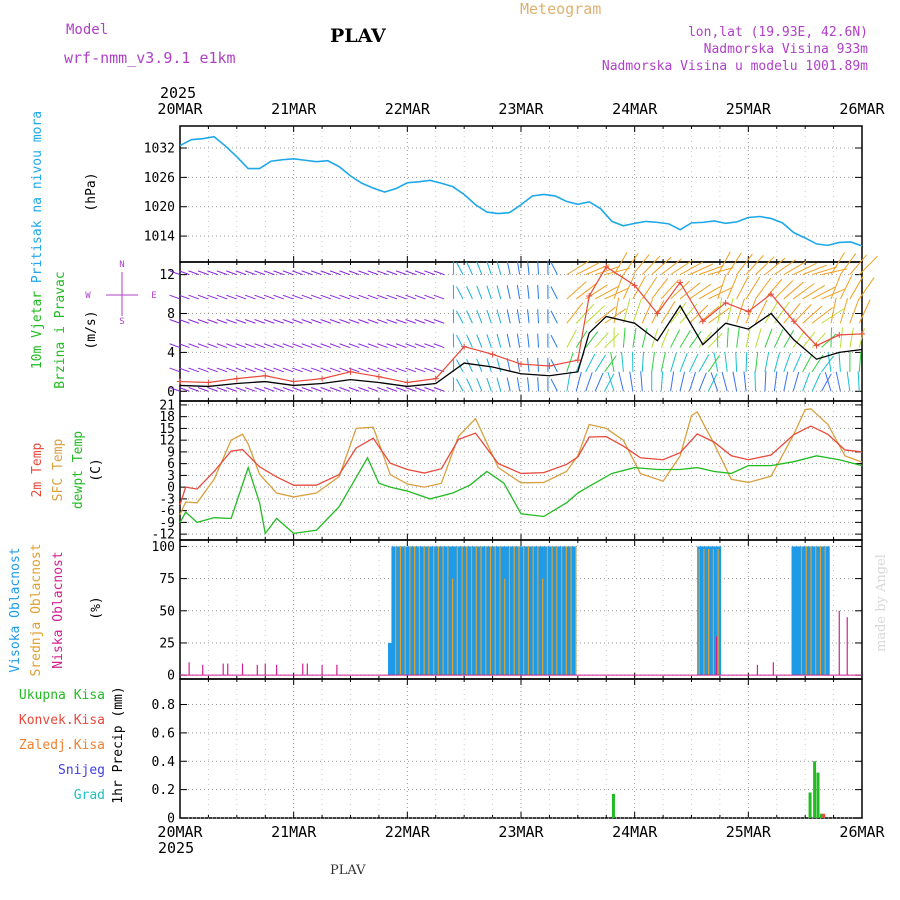 This screenshot has height=900, width=900. Describe the element at coordinates (635, 832) in the screenshot. I see `x-tick-label-bottom: 24MAR` at that location.